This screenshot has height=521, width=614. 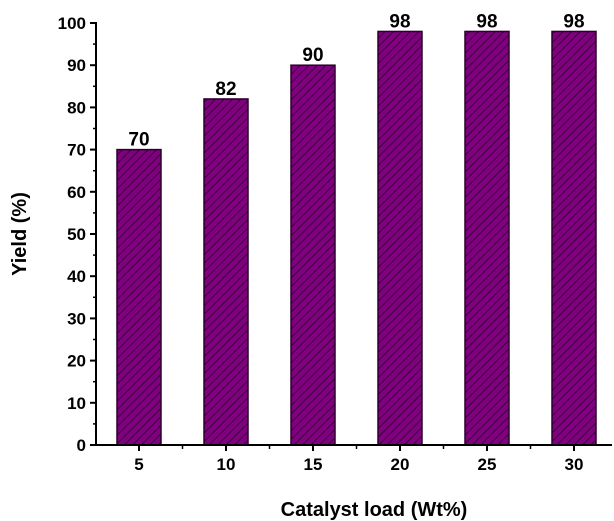 What do you see at coordinates (20, 234) in the screenshot?
I see `y-axis-title: Yield (%)` at bounding box center [20, 234].